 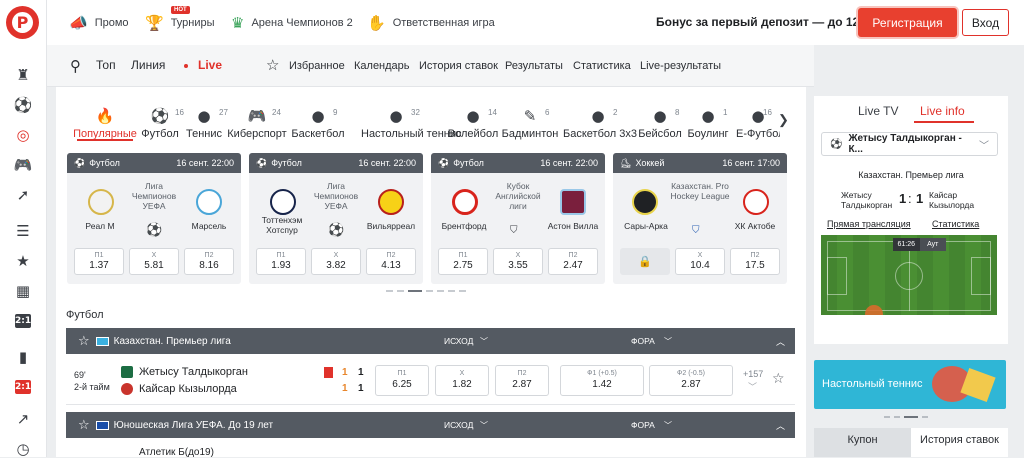 What do you see at coordinates (318, 124) in the screenshot?
I see `sport-tab-basketball: ● 9 Баскетбол` at bounding box center [318, 124].